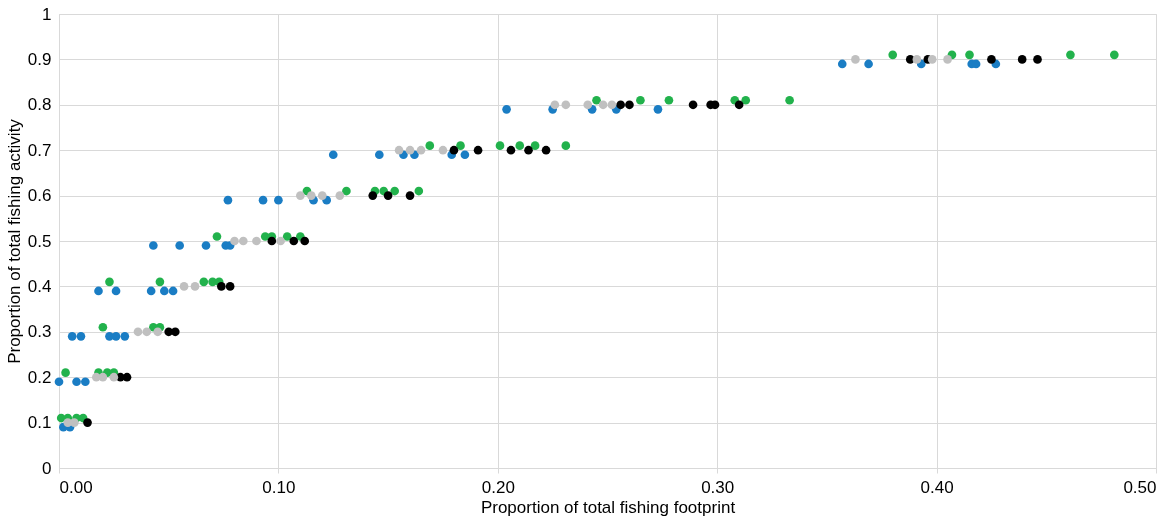  What do you see at coordinates (937, 487) in the screenshot?
I see `x-tick-label: 0.40` at bounding box center [937, 487].